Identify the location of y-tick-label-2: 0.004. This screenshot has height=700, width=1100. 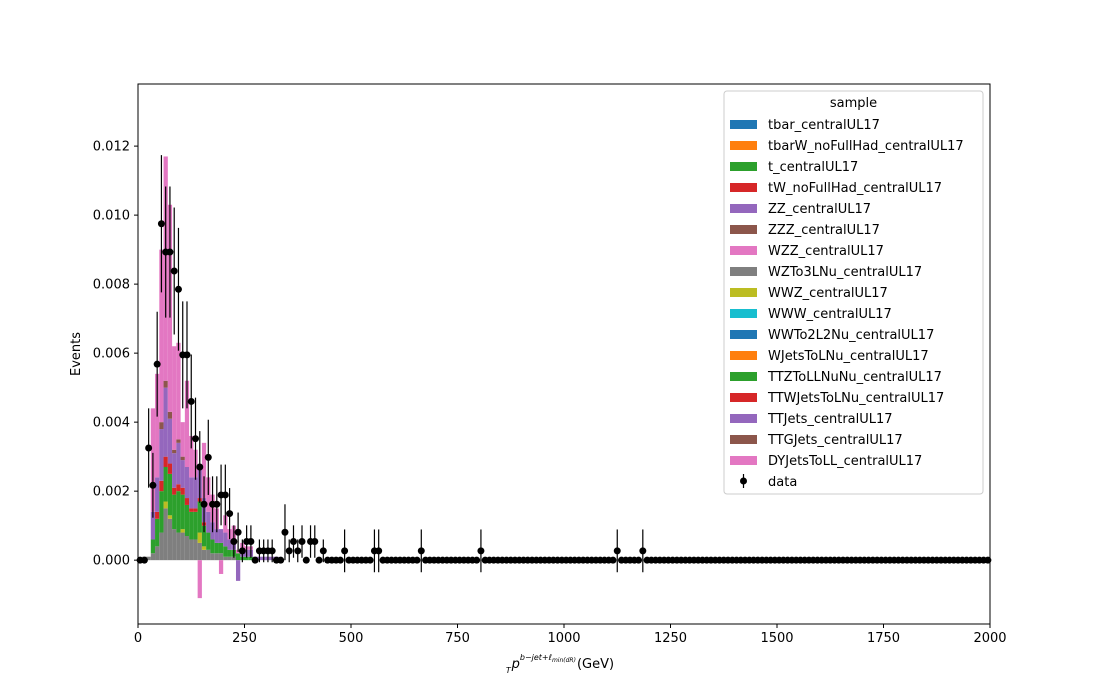
(111, 423).